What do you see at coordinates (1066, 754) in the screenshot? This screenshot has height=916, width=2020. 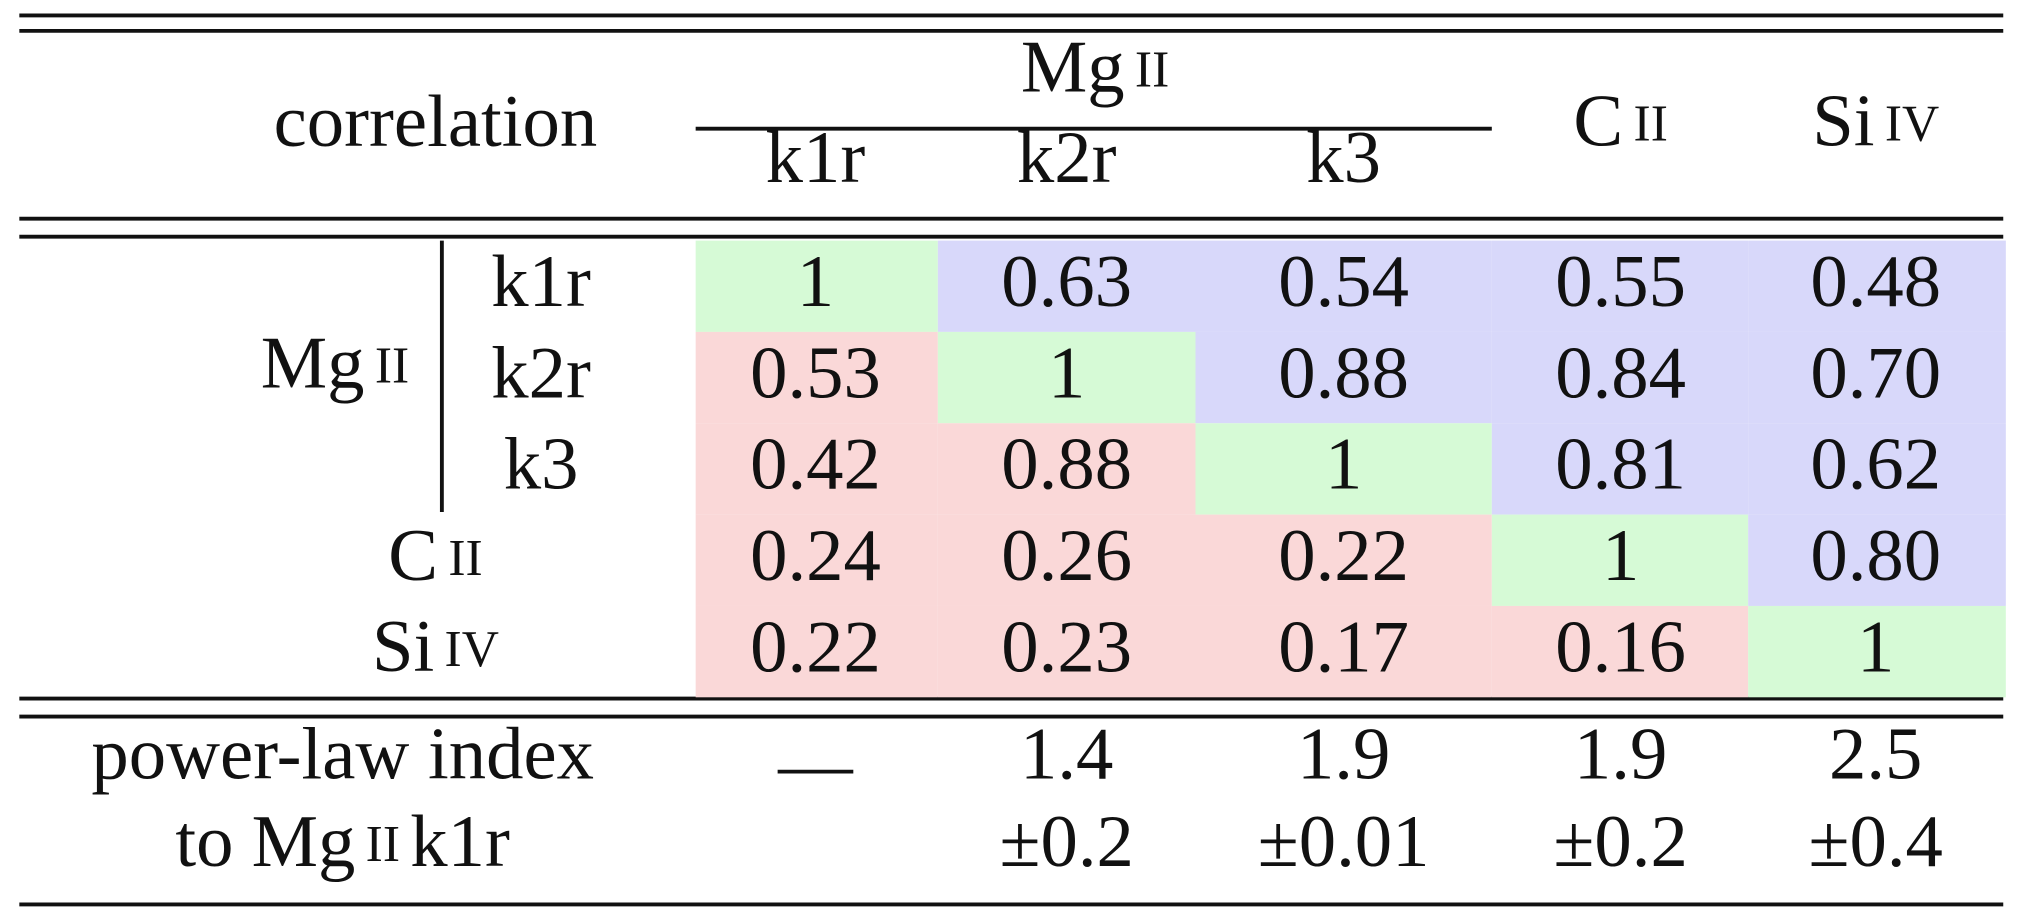 I see `cell: 1.4` at bounding box center [1066, 754].